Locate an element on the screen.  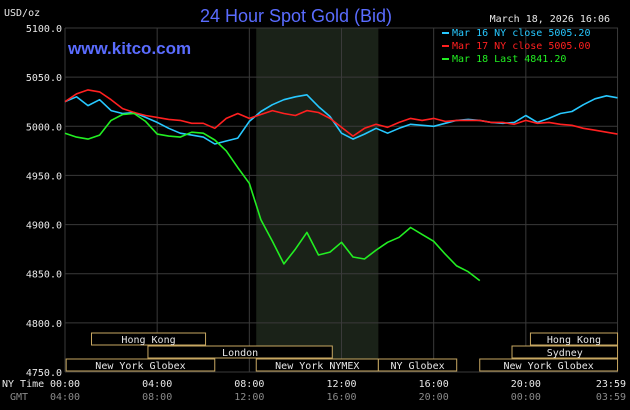
ny-time-label: NY Time is located at coordinates (23, 384).